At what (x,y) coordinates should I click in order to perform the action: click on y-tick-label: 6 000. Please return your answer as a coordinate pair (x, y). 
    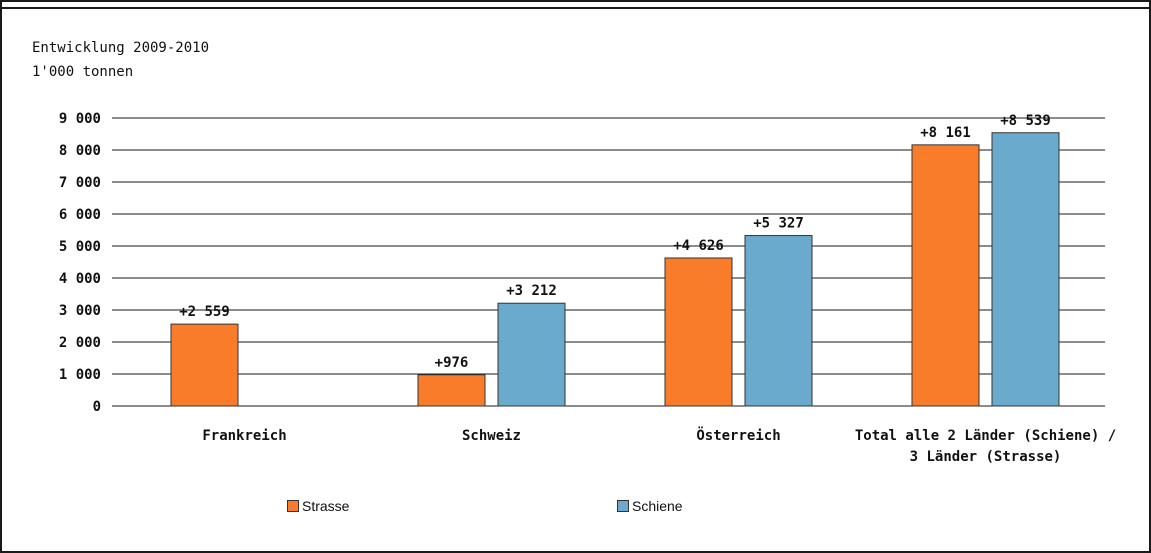
    Looking at the image, I should click on (80, 215).